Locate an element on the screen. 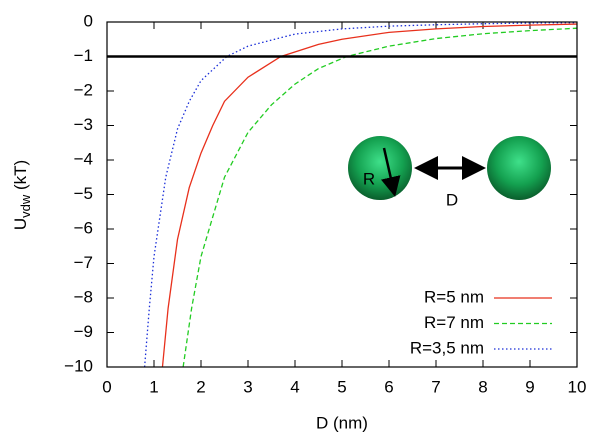  y-label-sub: vdw is located at coordinates (25, 206).